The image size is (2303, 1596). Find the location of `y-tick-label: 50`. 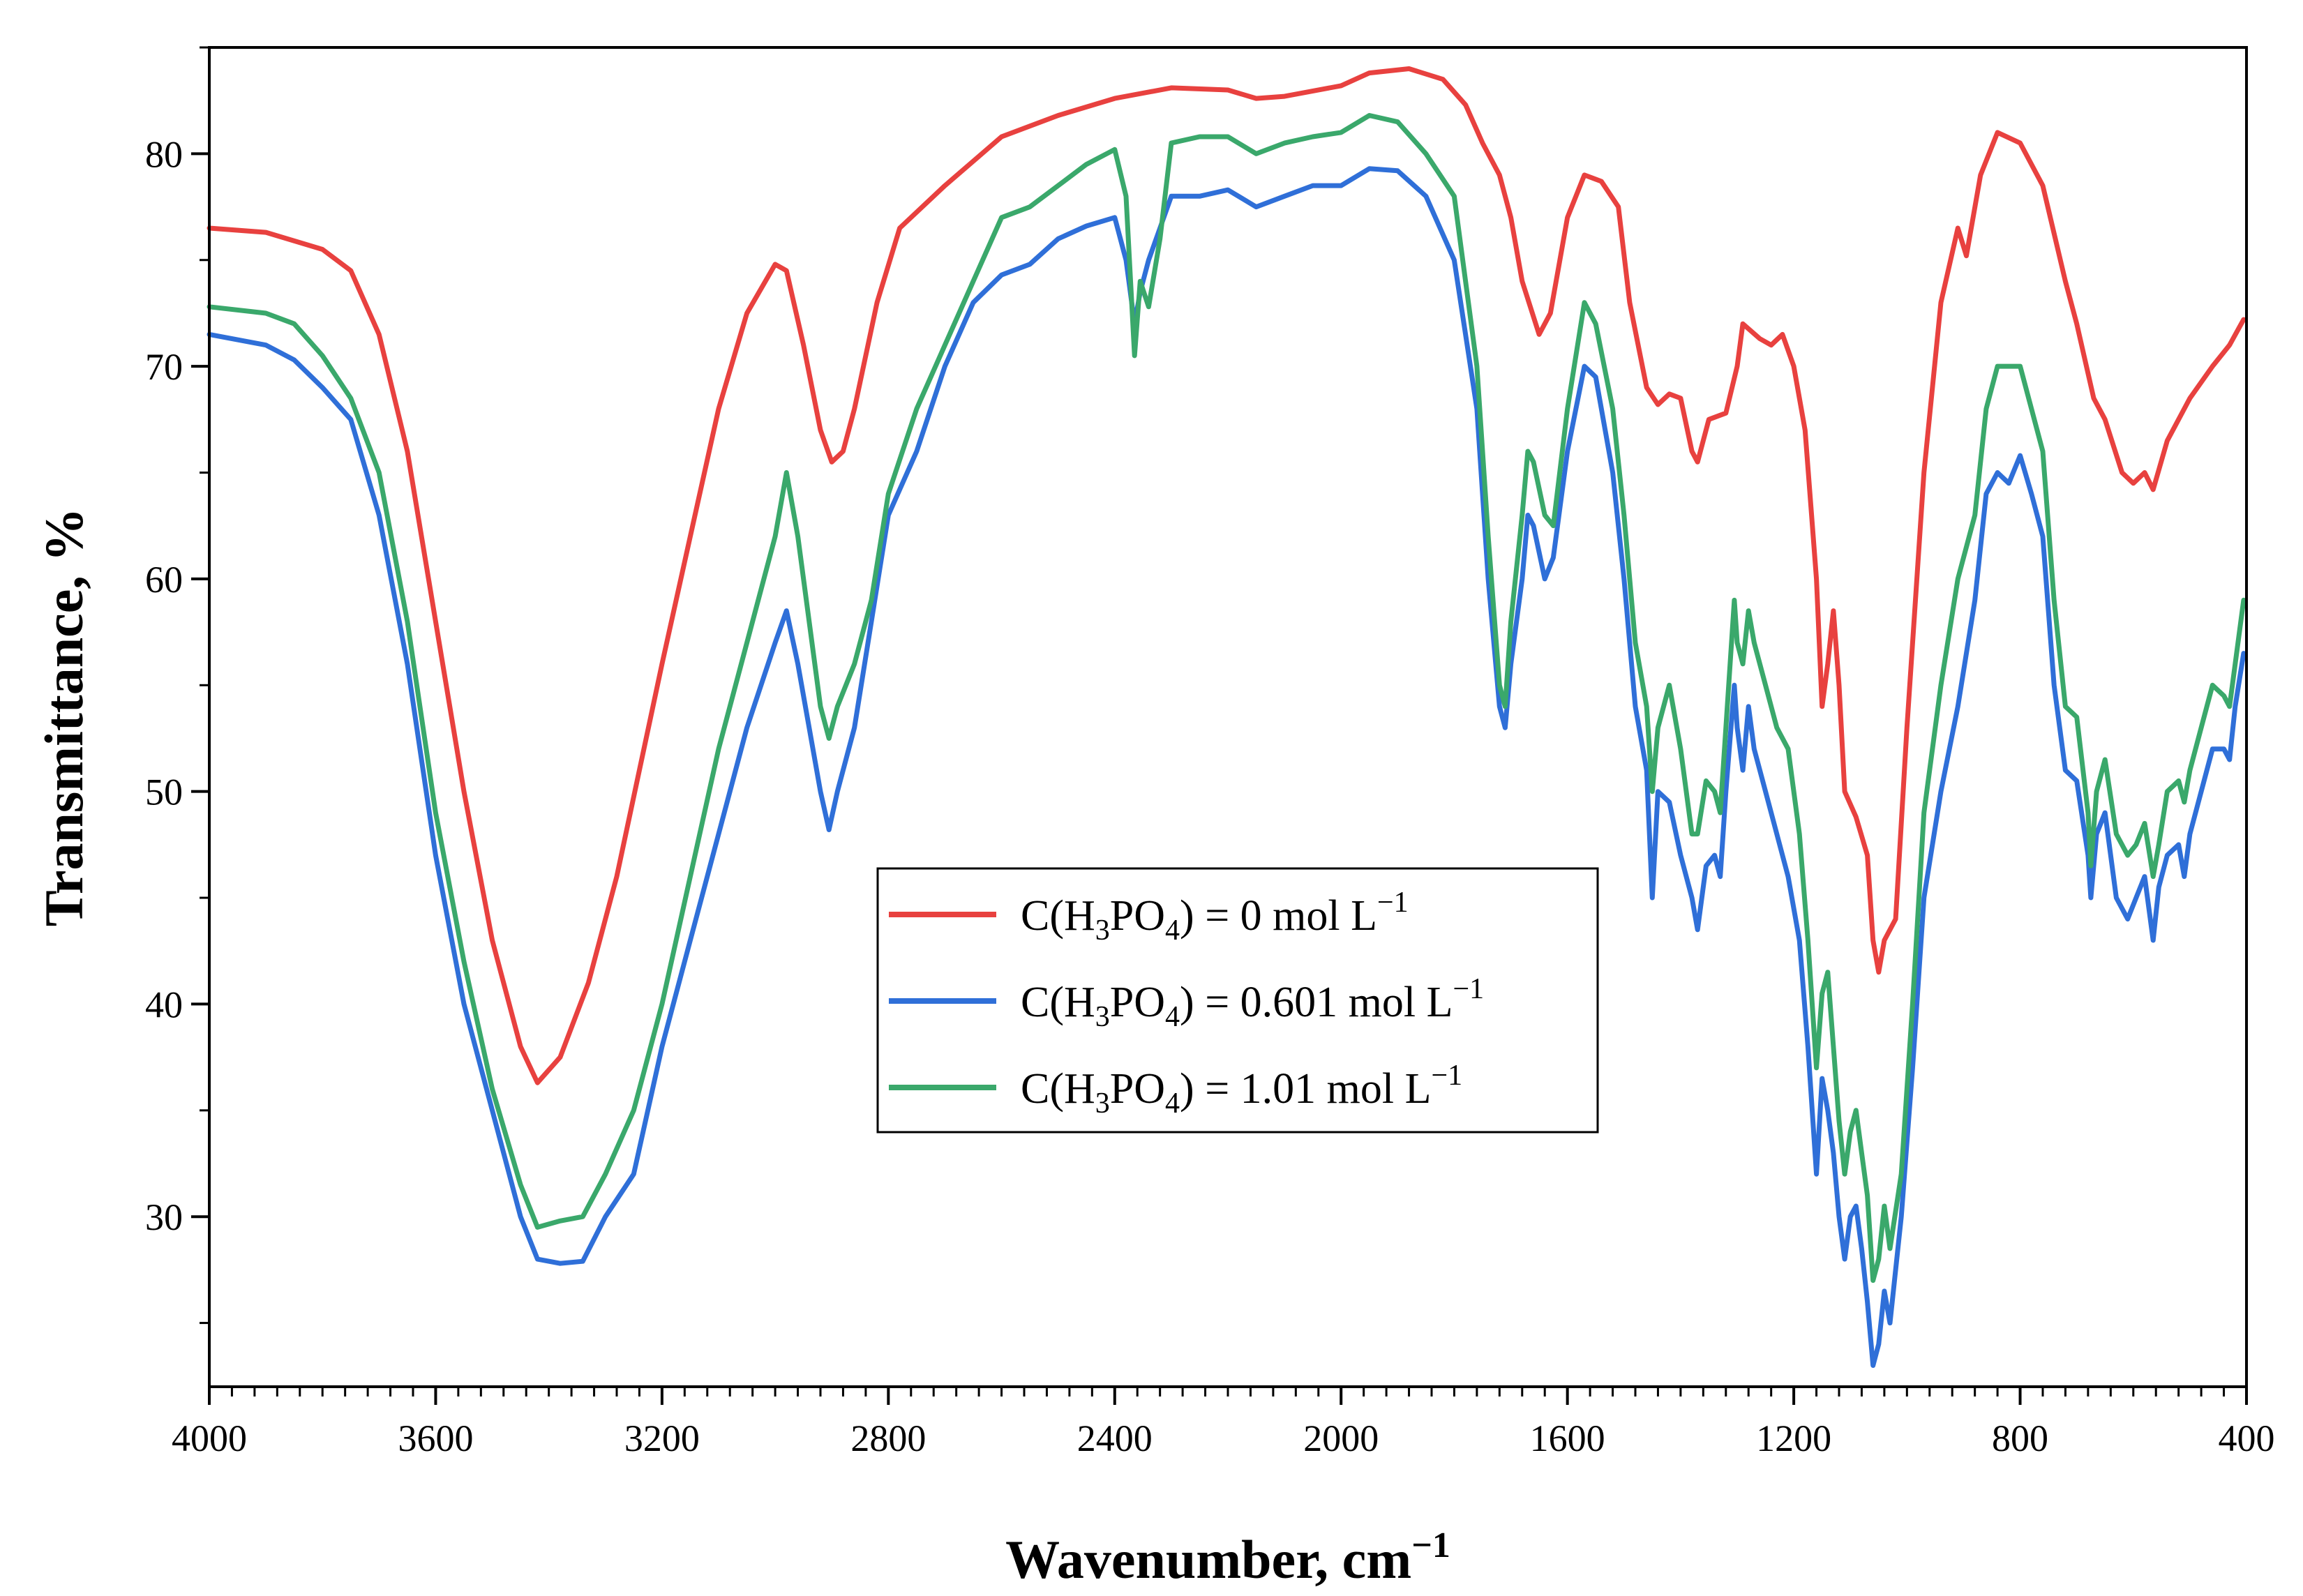

y-tick-label: 50 is located at coordinates (164, 792).